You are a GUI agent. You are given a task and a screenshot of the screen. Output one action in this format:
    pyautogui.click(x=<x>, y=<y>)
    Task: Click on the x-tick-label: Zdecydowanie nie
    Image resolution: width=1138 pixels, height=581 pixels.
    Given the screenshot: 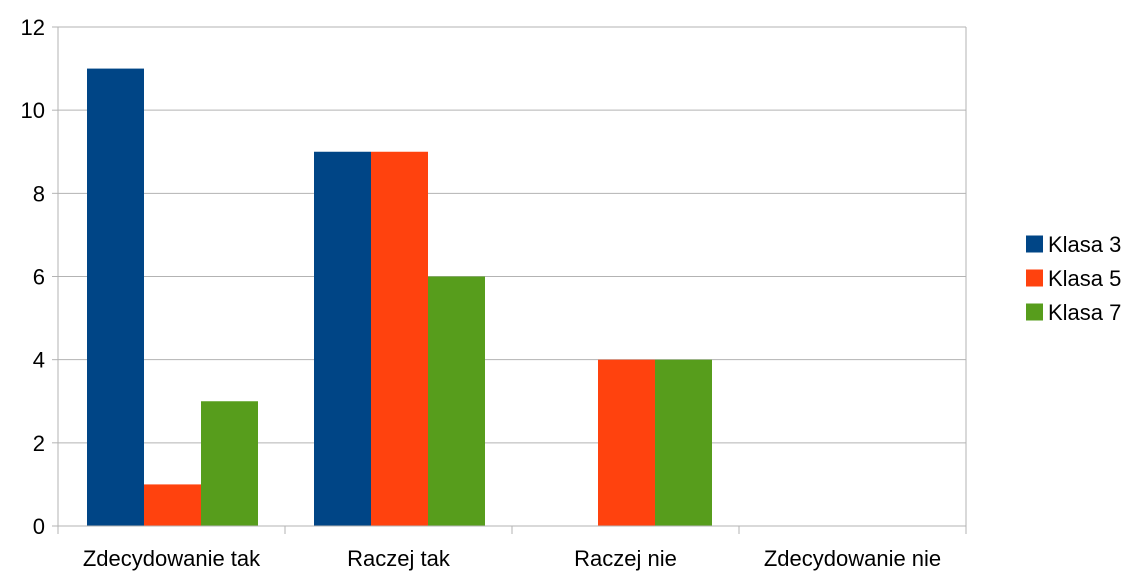 What is the action you would take?
    pyautogui.click(x=852, y=558)
    